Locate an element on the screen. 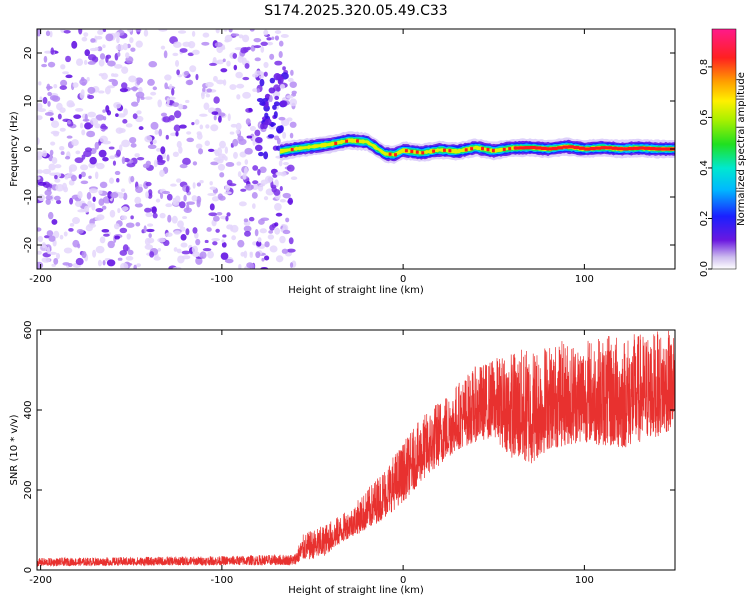 The height and width of the screenshot is (600, 750). spectrogram-x-tick-label: -200 is located at coordinates (40, 279).